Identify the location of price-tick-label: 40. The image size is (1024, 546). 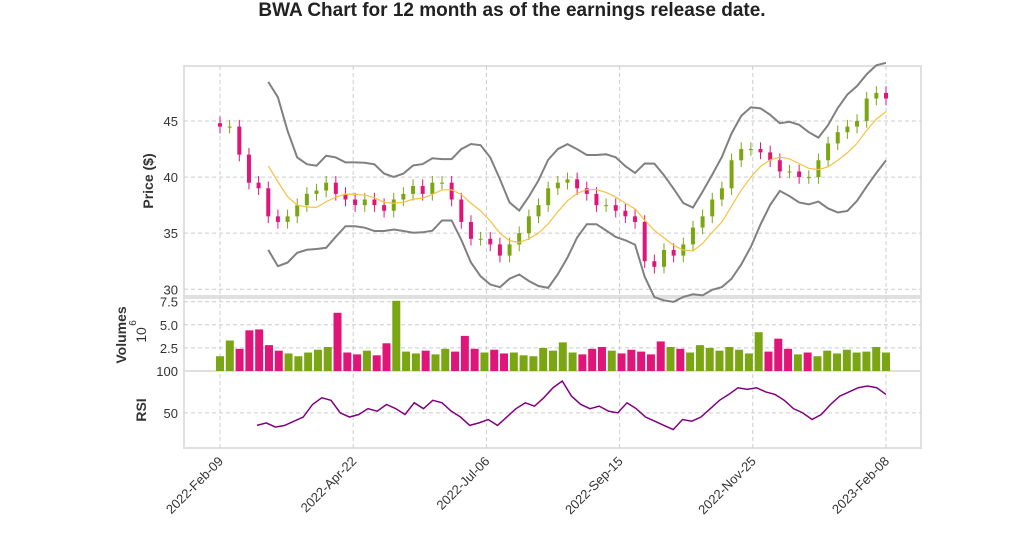
(171, 177).